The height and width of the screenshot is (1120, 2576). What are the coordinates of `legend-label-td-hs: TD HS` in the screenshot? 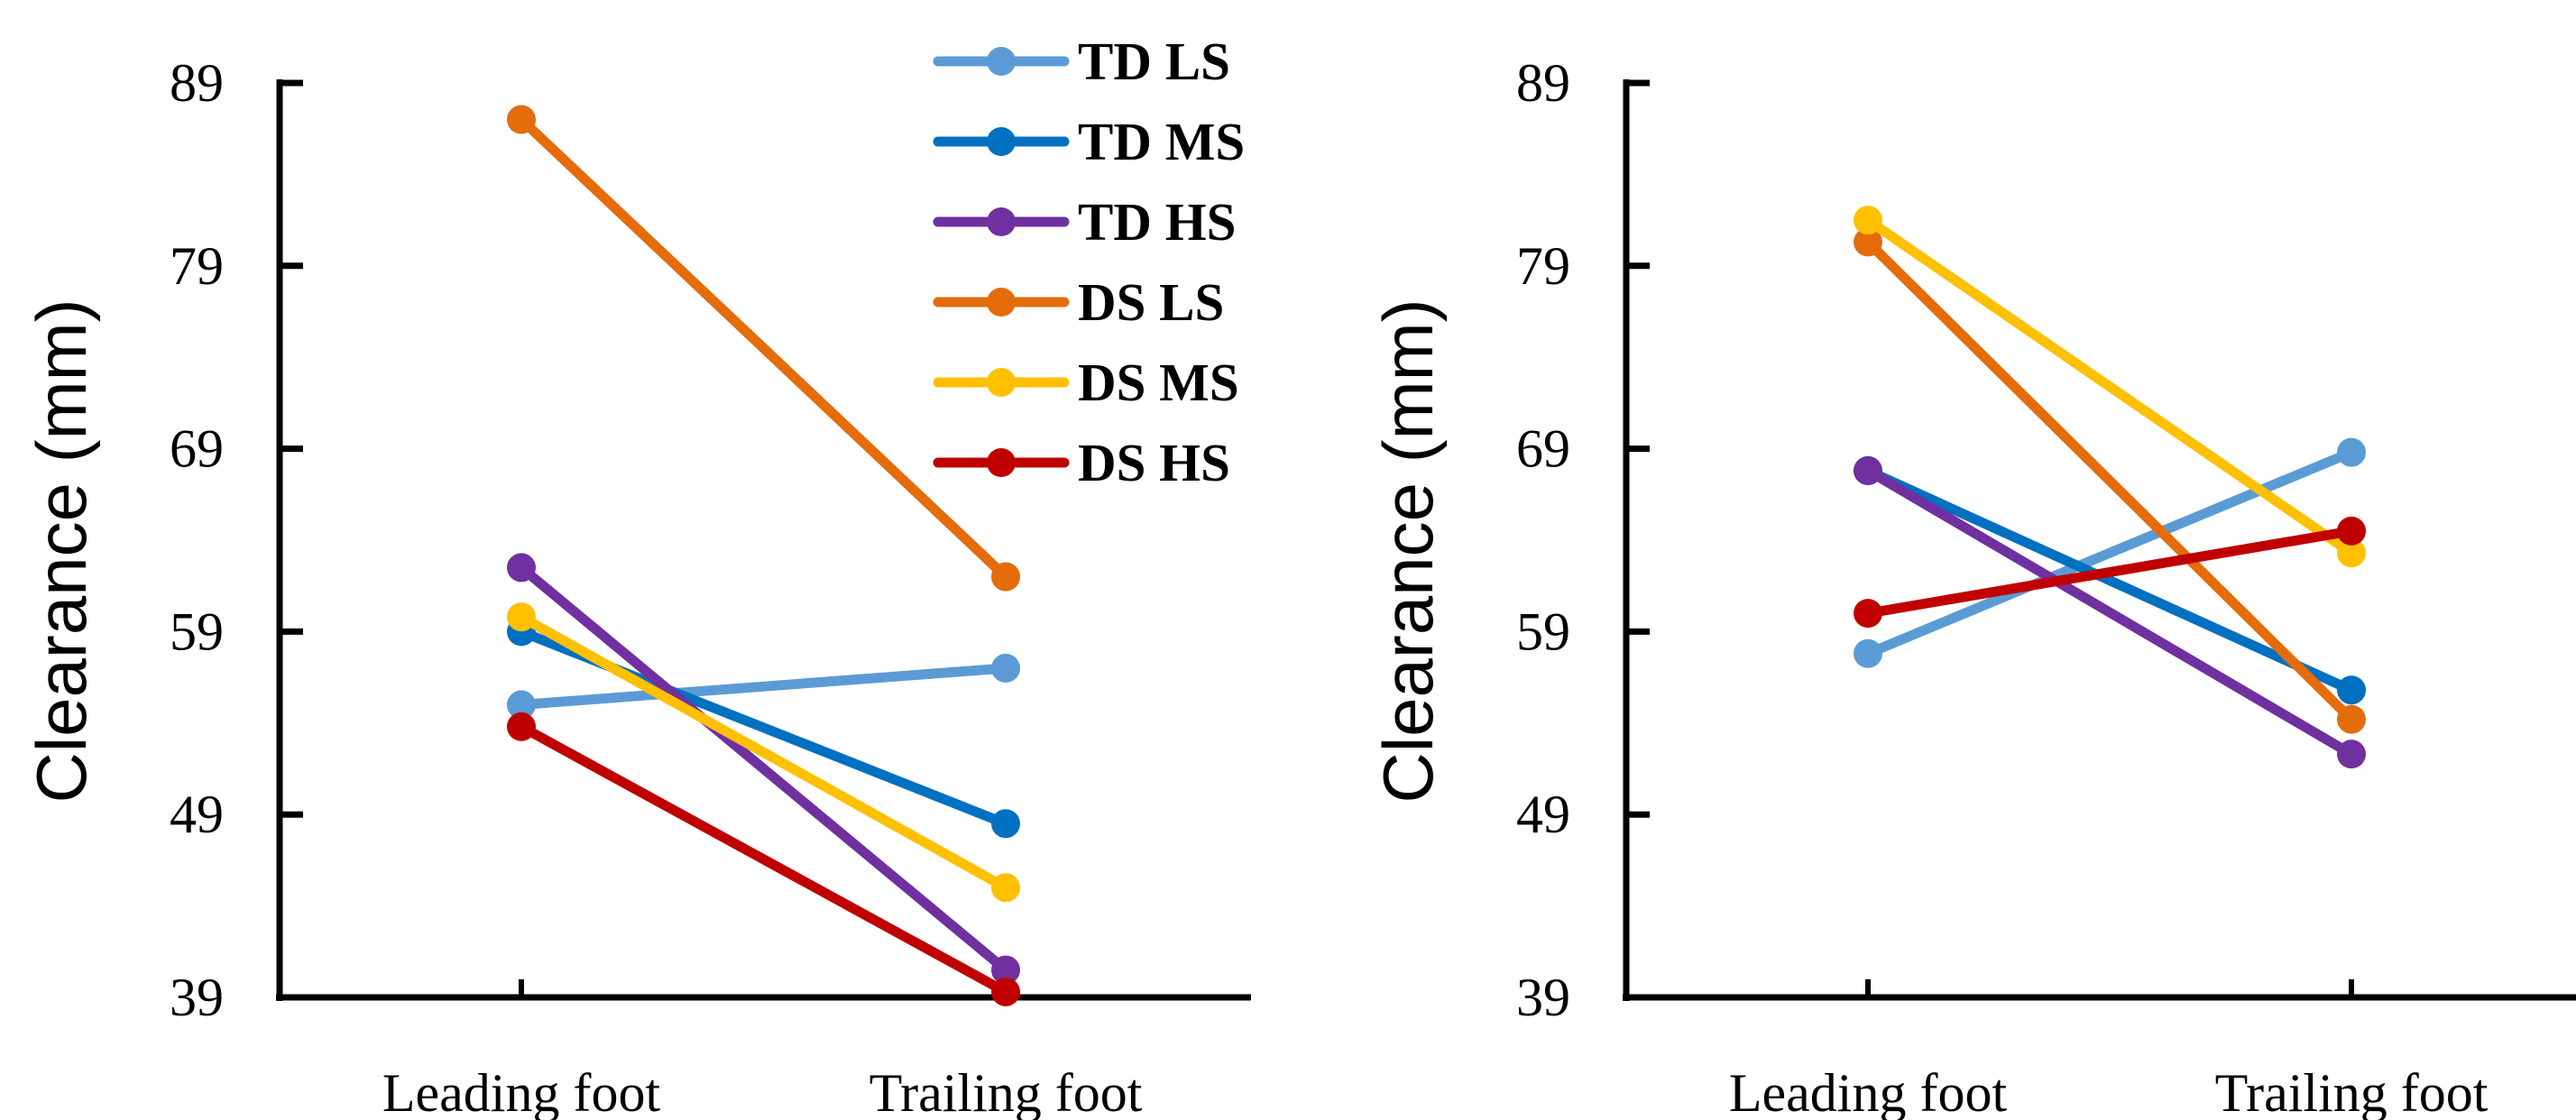 It's located at (1157, 222).